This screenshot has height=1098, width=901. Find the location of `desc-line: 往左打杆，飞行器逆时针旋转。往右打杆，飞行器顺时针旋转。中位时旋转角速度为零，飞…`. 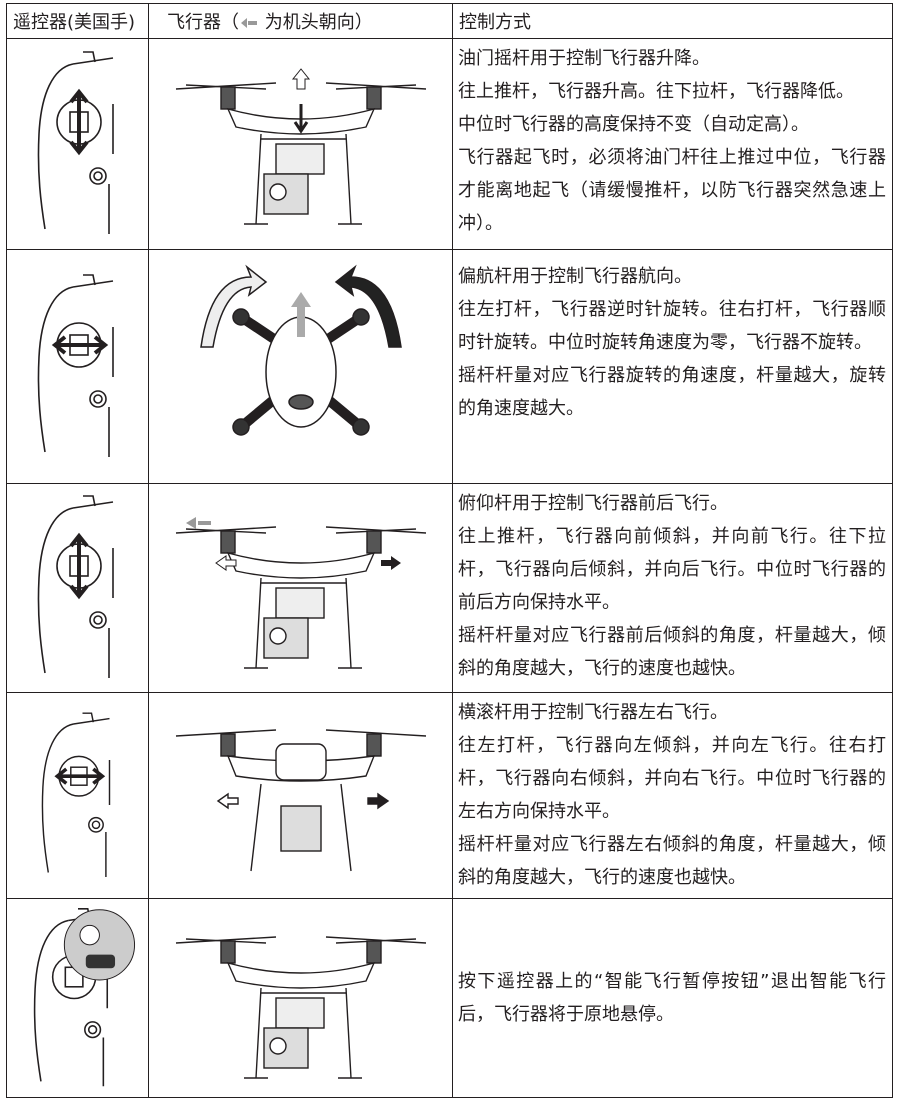

desc-line: 往左打杆，飞行器逆时针旋转。往右打杆，飞行器顺时针旋转。中位时旋转角速度为零，飞… is located at coordinates (672, 326).